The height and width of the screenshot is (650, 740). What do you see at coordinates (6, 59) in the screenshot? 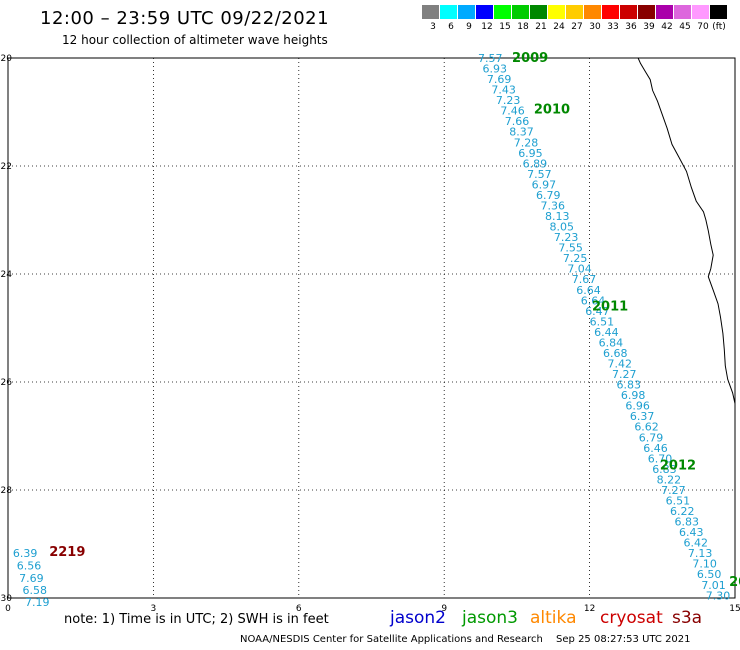
I see `lat-tick-label: -20` at bounding box center [6, 59].